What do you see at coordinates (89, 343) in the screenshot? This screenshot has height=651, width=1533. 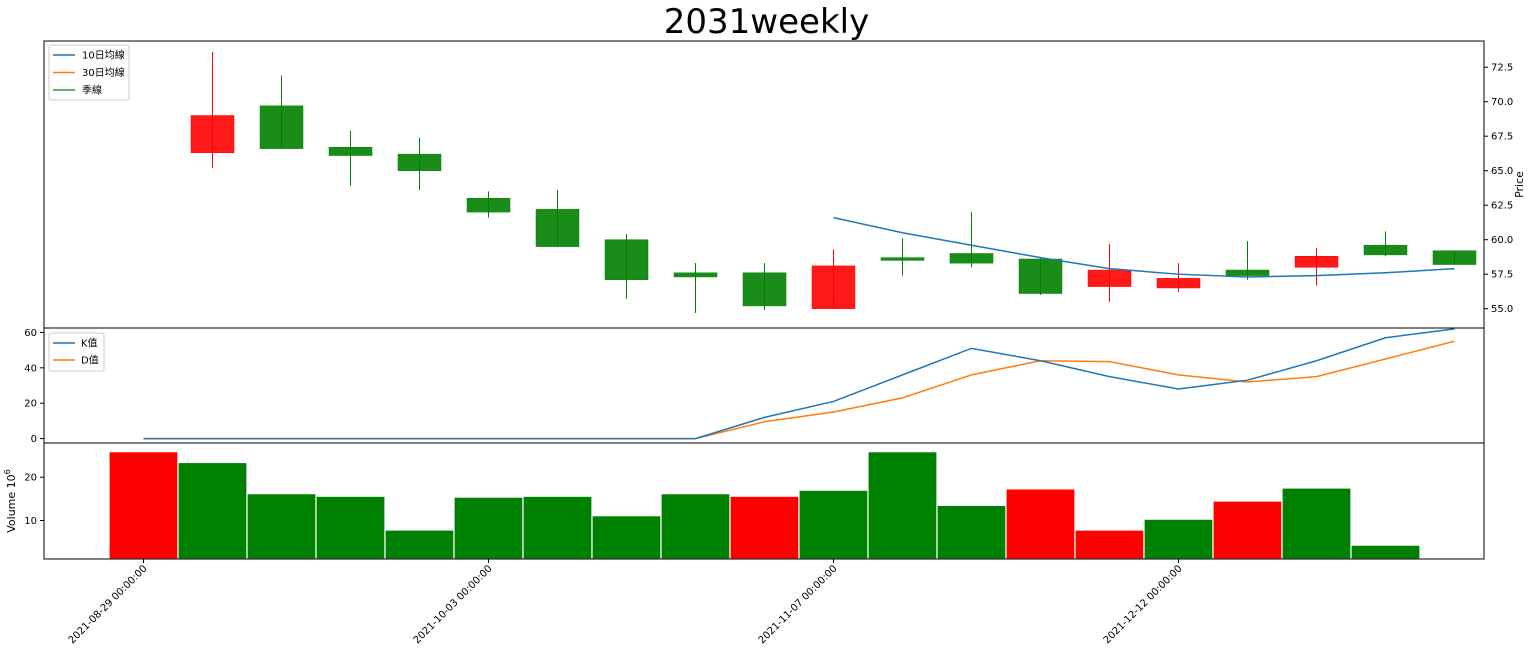 I see `kd-legend-label: K值` at bounding box center [89, 343].